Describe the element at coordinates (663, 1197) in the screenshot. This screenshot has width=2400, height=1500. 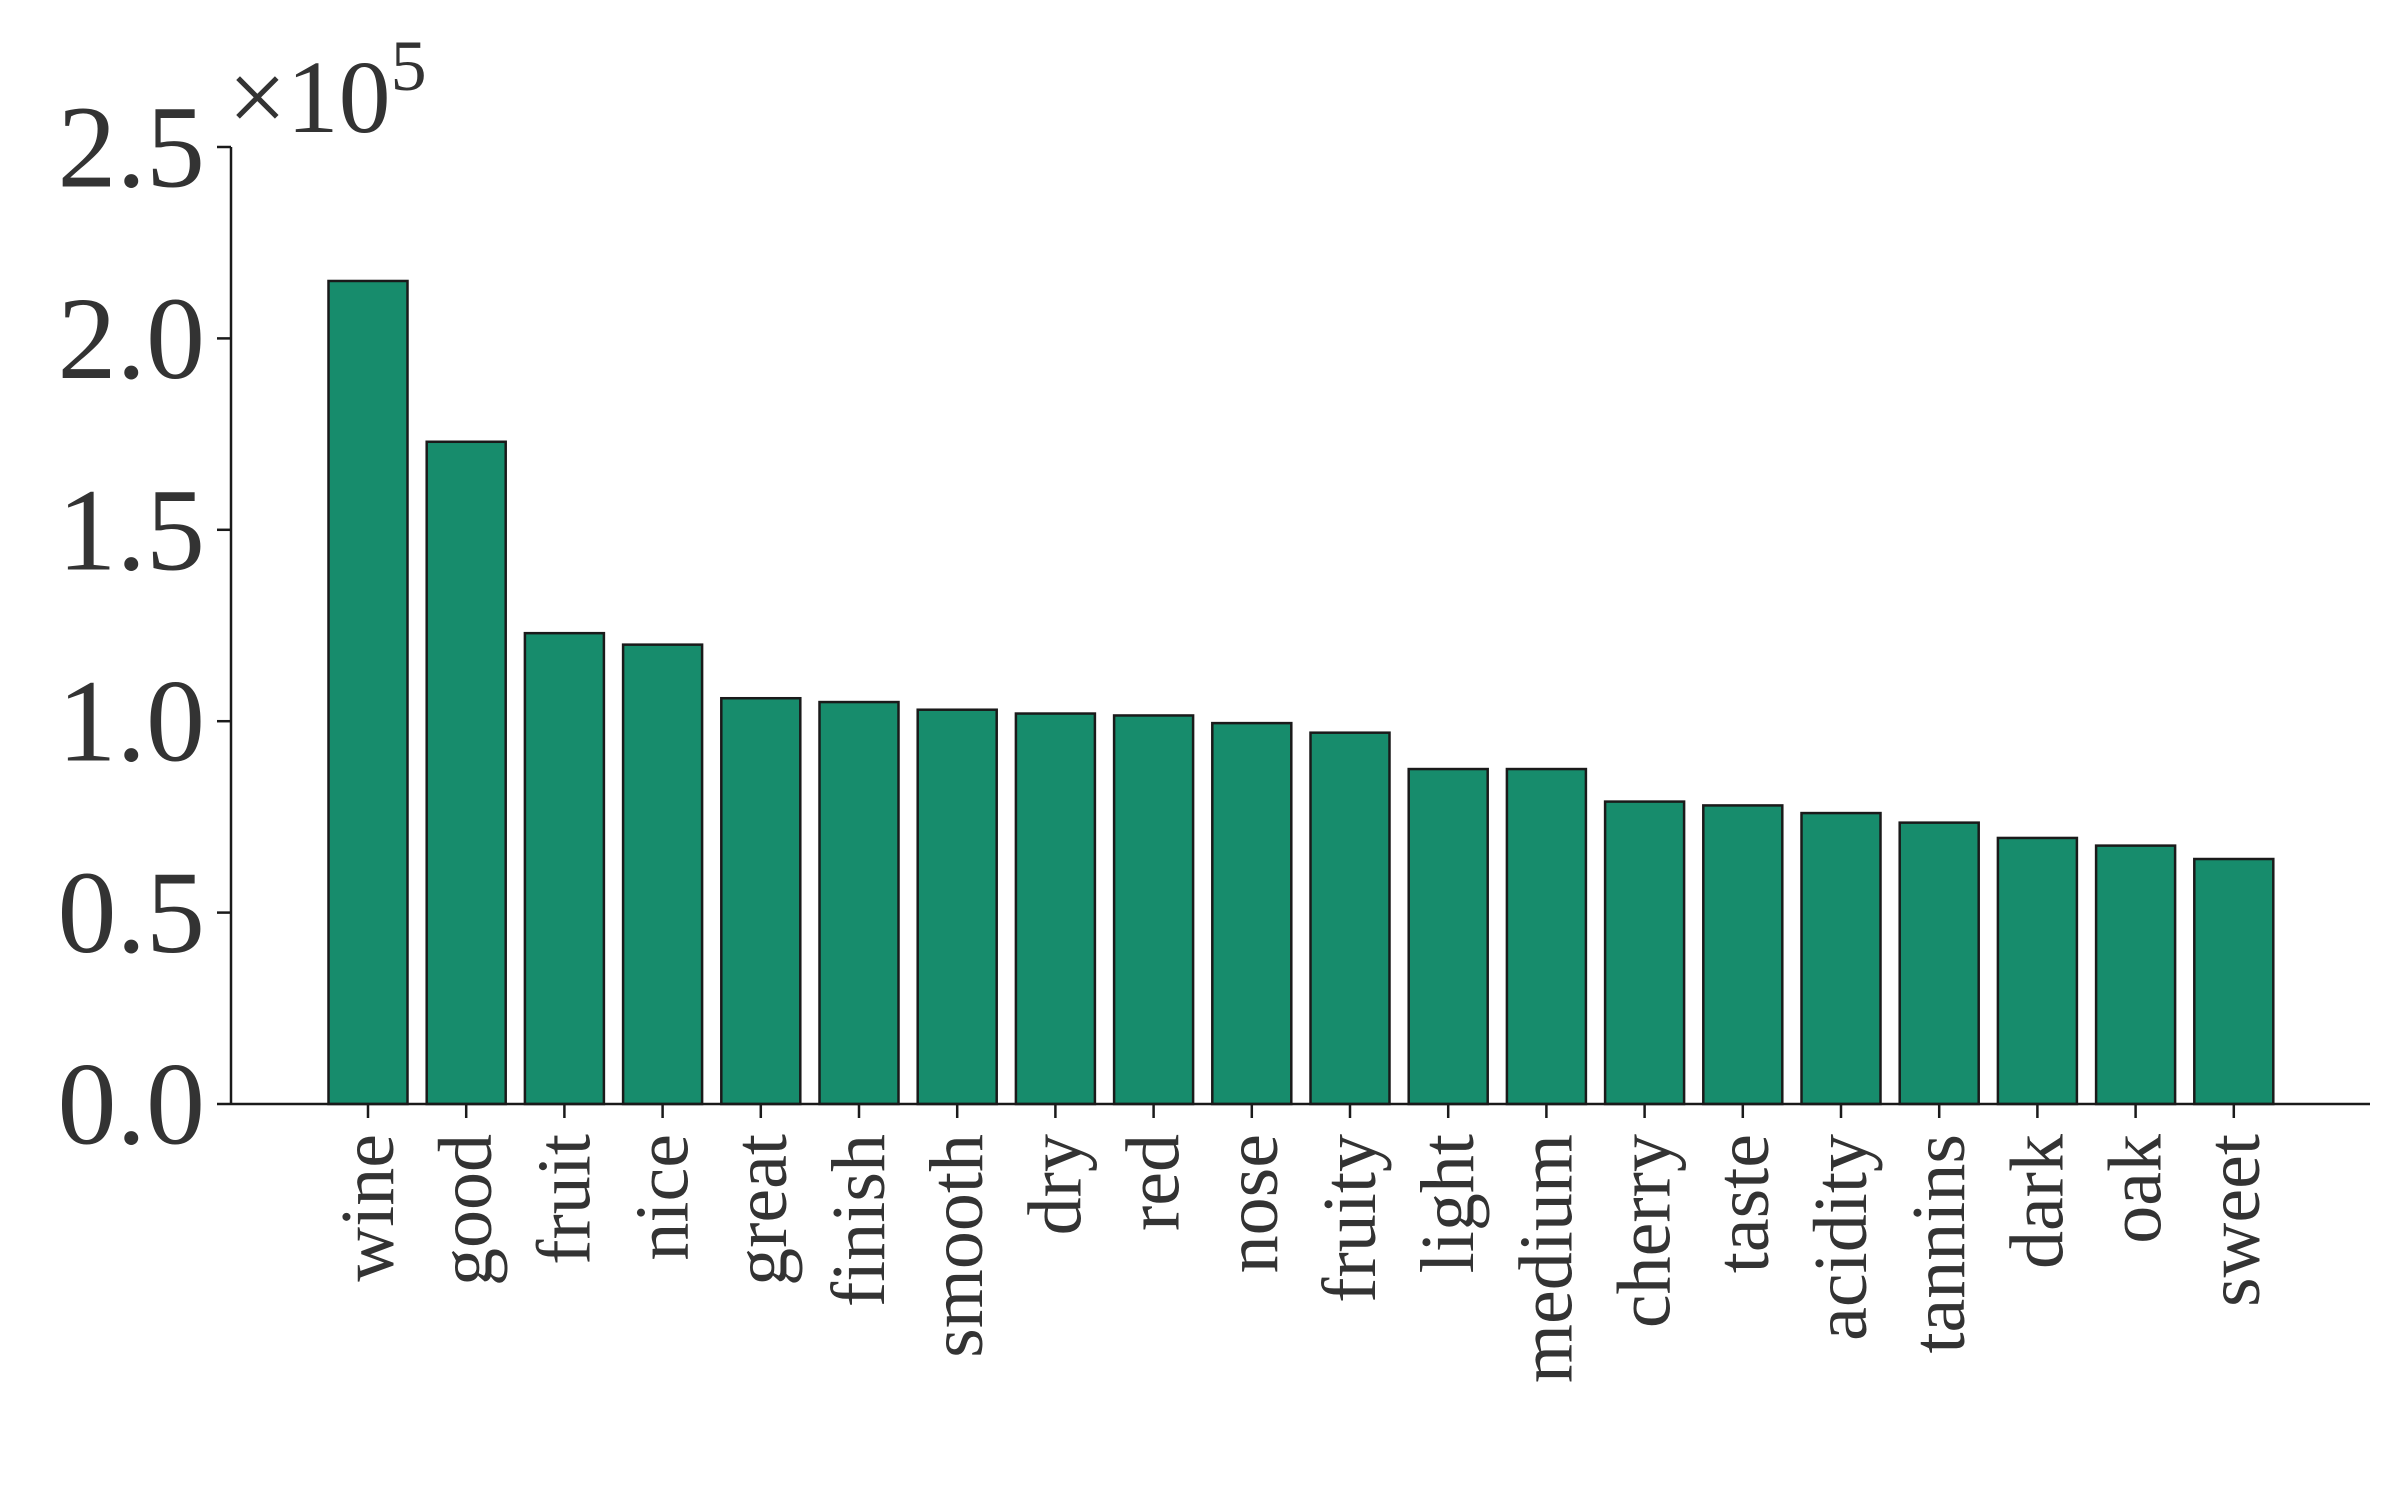
I see `x-tick-label-nice: nice` at that location.